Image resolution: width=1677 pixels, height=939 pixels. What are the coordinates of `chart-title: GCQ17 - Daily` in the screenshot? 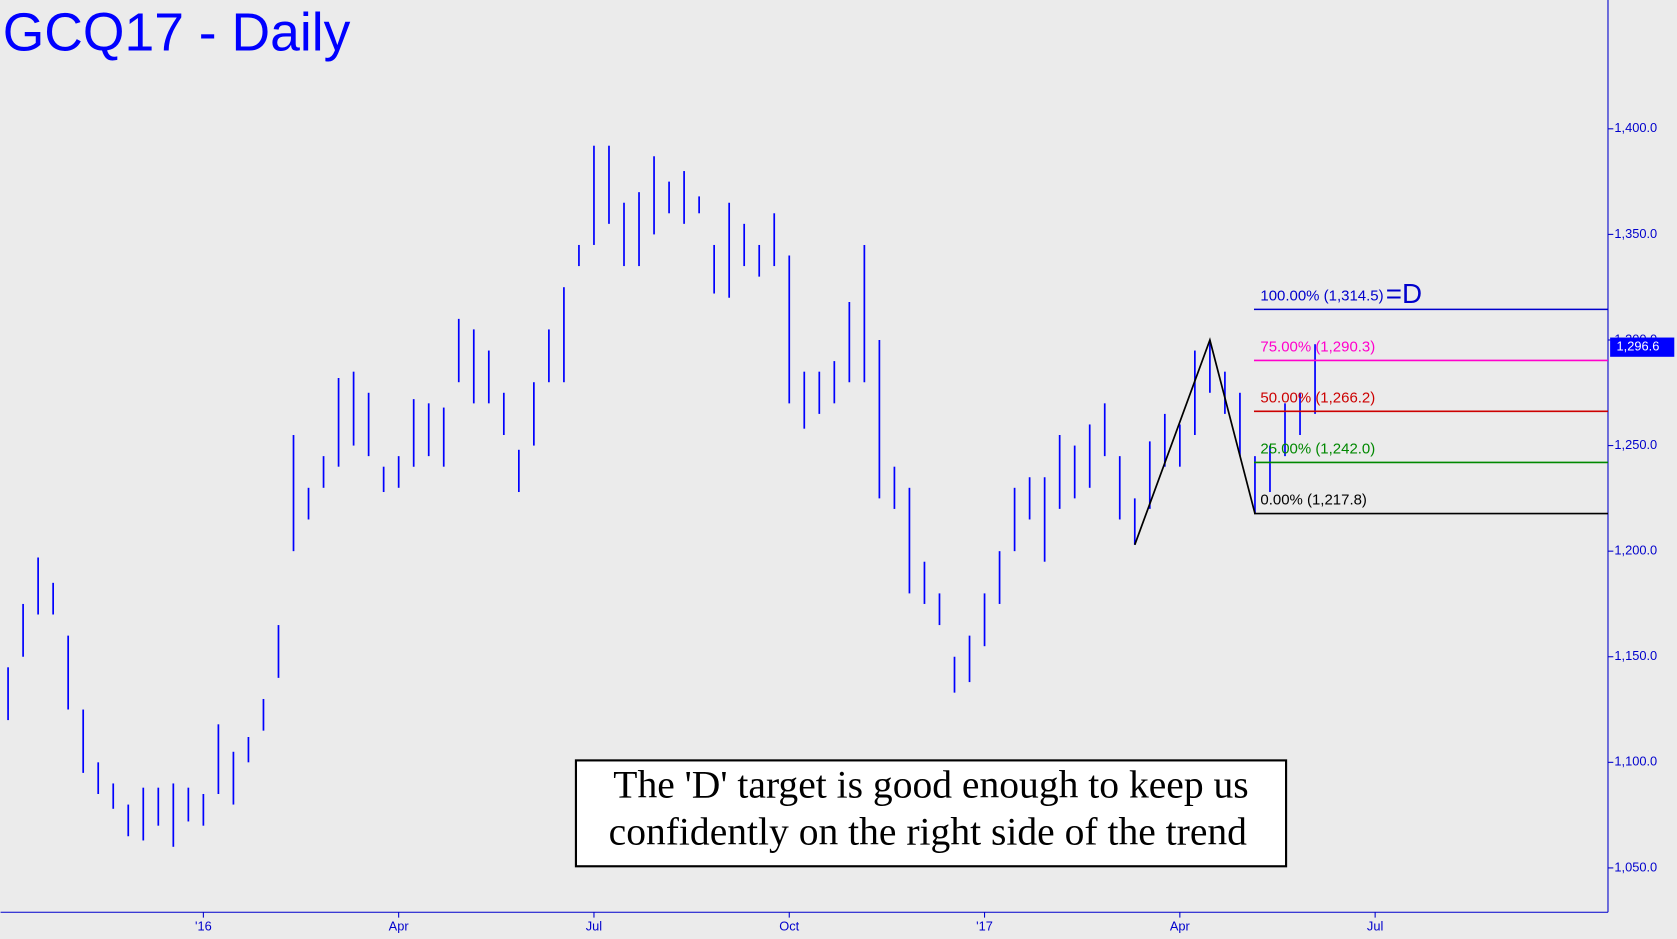 It's located at (177, 32).